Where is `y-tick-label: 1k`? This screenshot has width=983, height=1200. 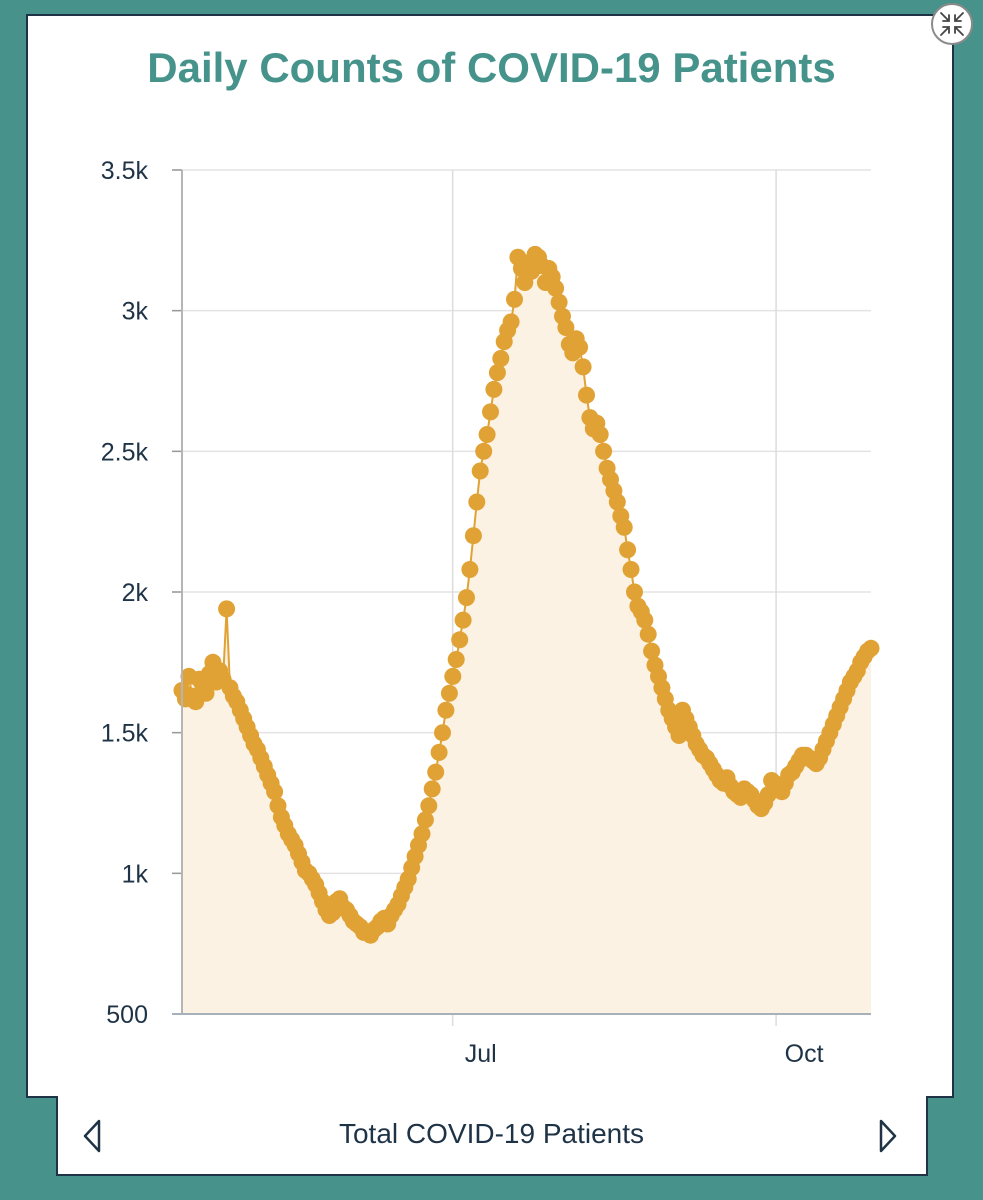 y-tick-label: 1k is located at coordinates (135, 874).